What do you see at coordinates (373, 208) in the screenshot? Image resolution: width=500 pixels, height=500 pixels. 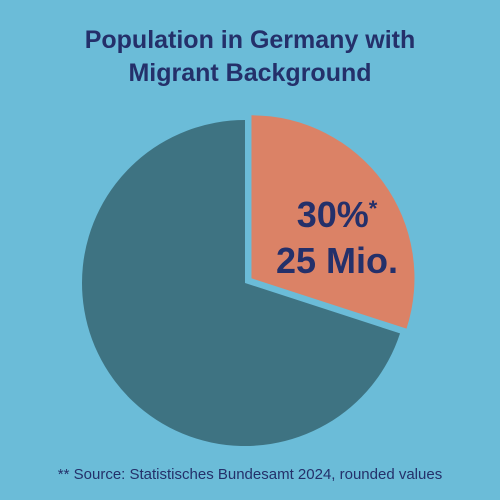 I see `asterisk-mark: *` at bounding box center [373, 208].